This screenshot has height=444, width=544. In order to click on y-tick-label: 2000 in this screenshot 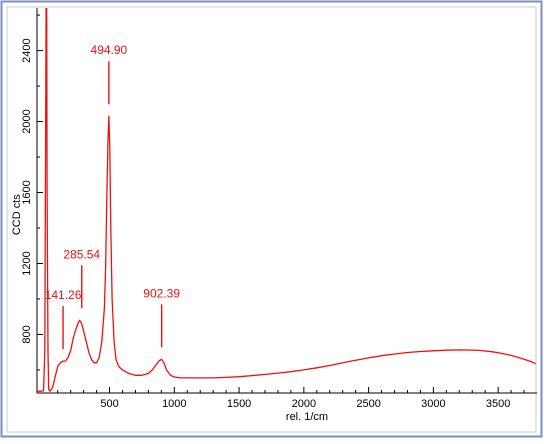, I will do `click(27, 121)`.